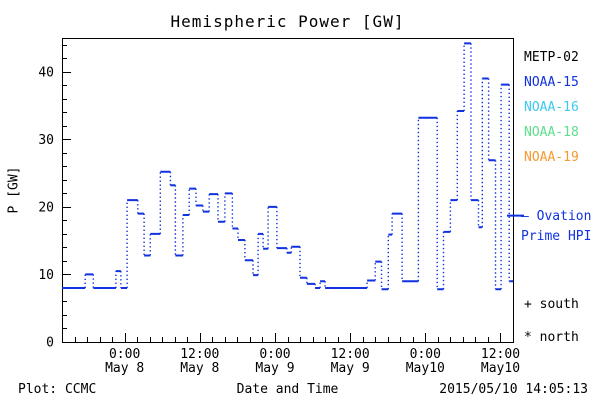 This screenshot has height=400, width=600. What do you see at coordinates (551, 57) in the screenshot?
I see `legend-item-metp-02: METP-02` at bounding box center [551, 57].